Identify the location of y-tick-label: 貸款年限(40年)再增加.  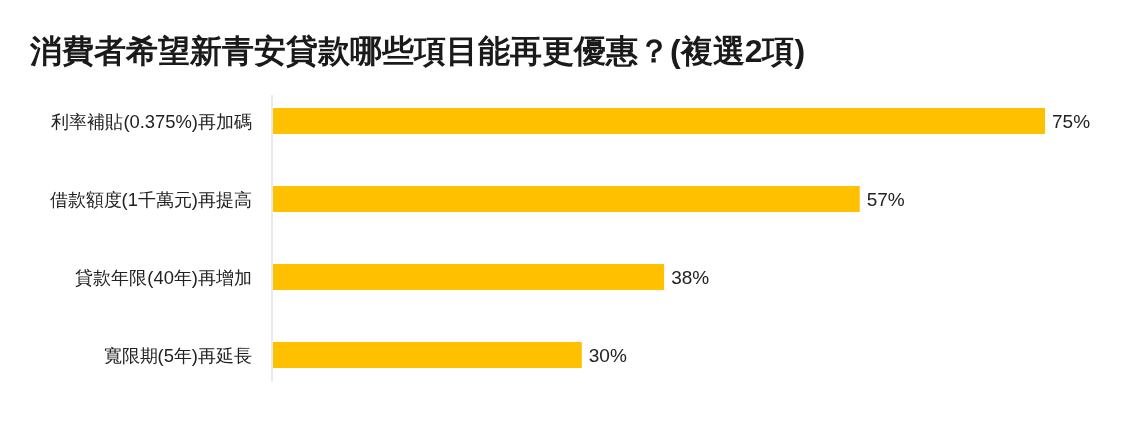
(163, 277).